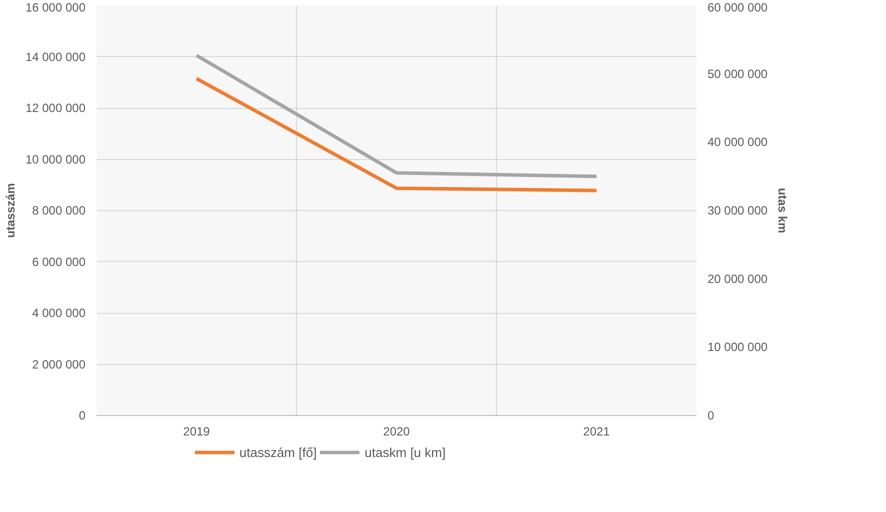  What do you see at coordinates (55, 57) in the screenshot?
I see `y-tick-label: 14 000 000` at bounding box center [55, 57].